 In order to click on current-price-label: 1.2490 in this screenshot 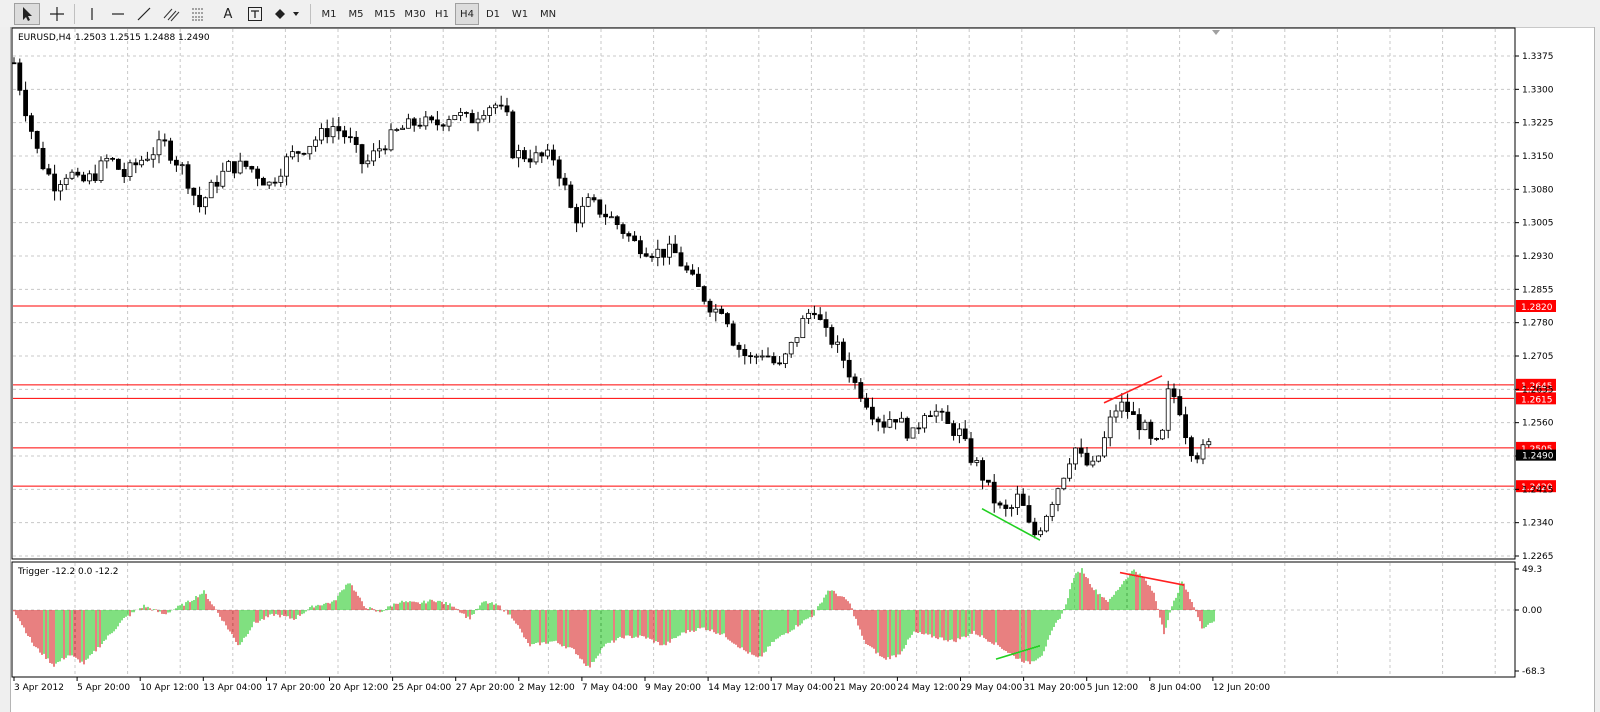, I will do `click(1538, 457)`.